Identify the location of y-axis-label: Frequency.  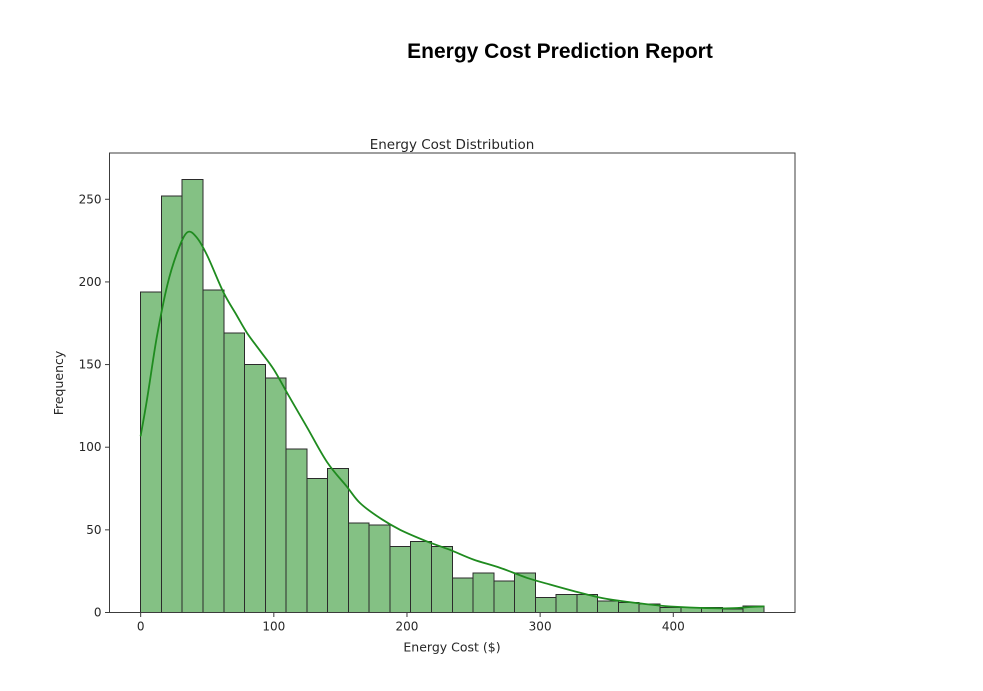
(58, 382).